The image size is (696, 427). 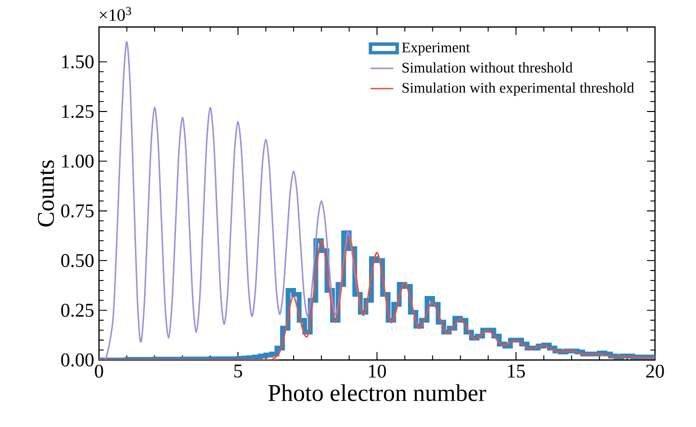 What do you see at coordinates (377, 371) in the screenshot?
I see `x-tick-label: 10` at bounding box center [377, 371].